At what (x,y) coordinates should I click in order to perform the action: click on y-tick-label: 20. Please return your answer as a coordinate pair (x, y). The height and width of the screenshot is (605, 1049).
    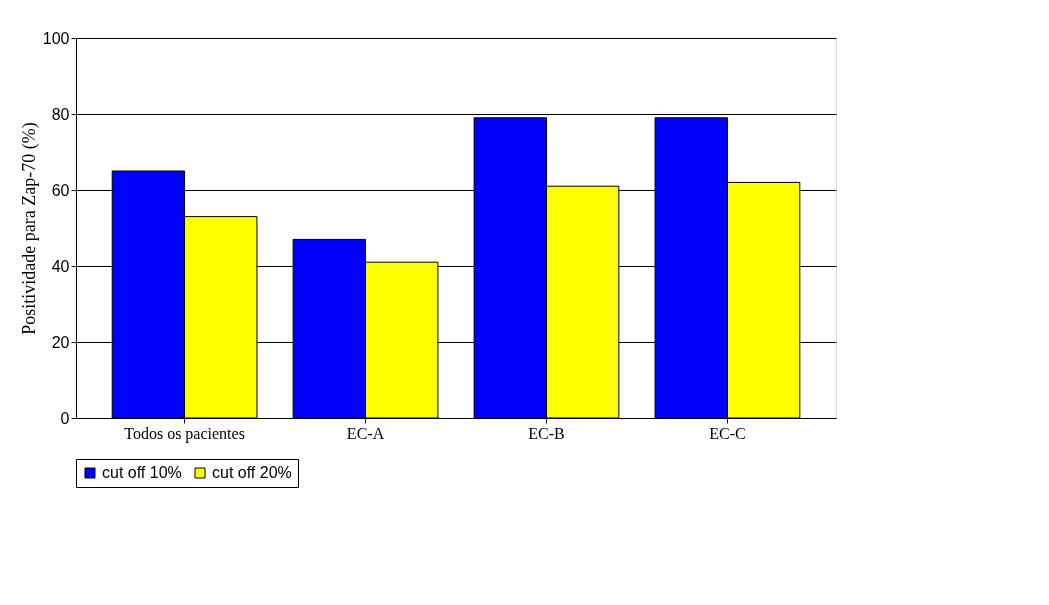
    Looking at the image, I should click on (60, 342).